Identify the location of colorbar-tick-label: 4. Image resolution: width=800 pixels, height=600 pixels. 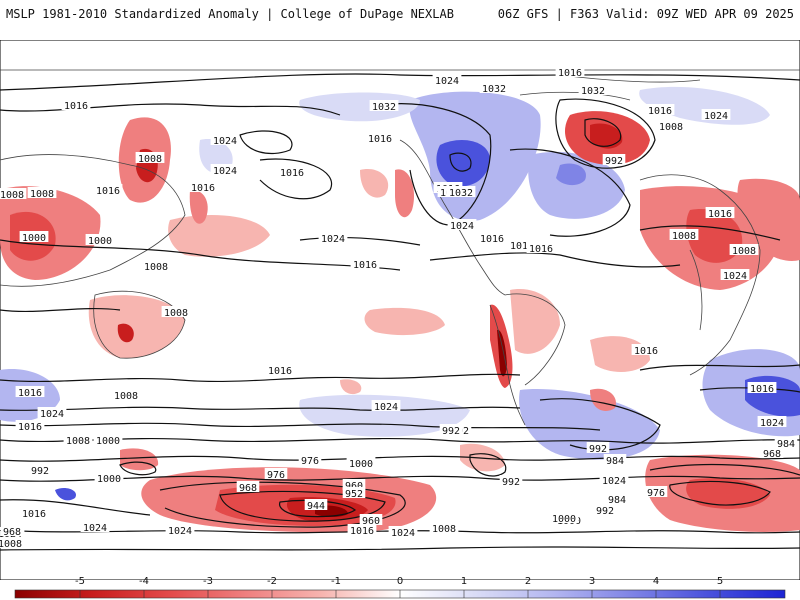
(656, 581).